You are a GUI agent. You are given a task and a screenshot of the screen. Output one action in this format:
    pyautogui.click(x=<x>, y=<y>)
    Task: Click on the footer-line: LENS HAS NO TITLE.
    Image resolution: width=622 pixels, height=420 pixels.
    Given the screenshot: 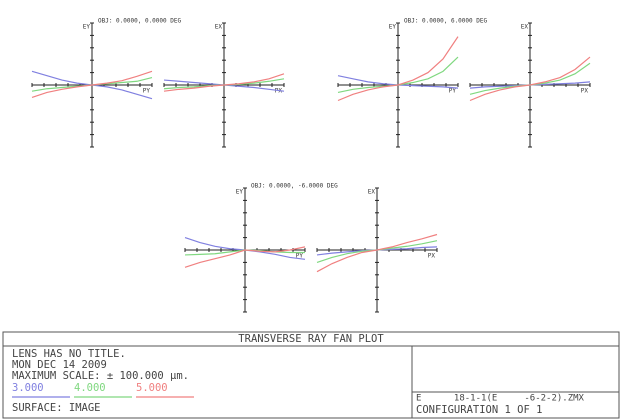 What is the action you would take?
    pyautogui.click(x=69, y=354)
    